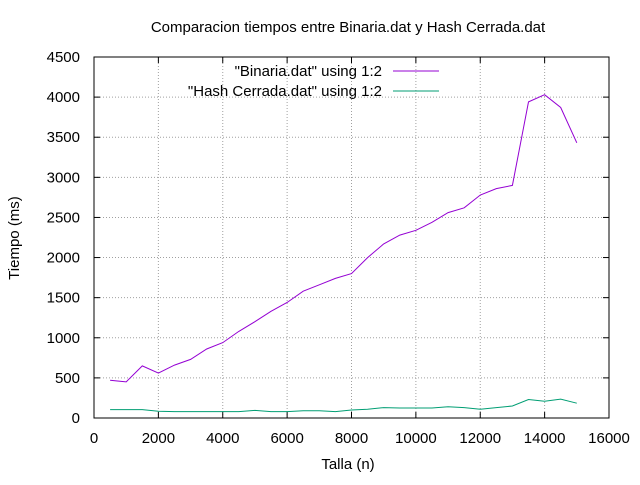 The height and width of the screenshot is (485, 640). What do you see at coordinates (347, 464) in the screenshot?
I see `x-axis-label: Talla (n)` at bounding box center [347, 464].